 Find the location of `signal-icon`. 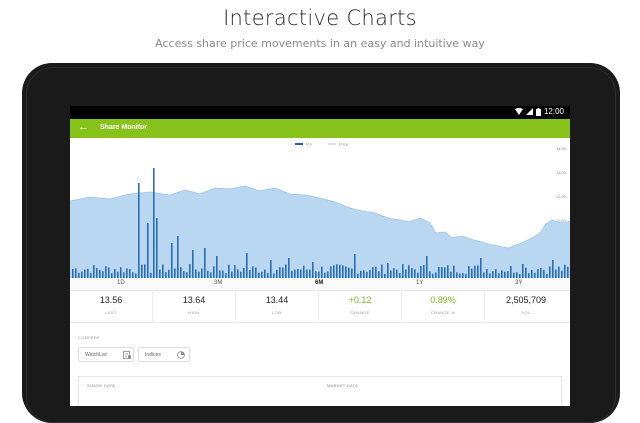

signal-icon is located at coordinates (529, 111).